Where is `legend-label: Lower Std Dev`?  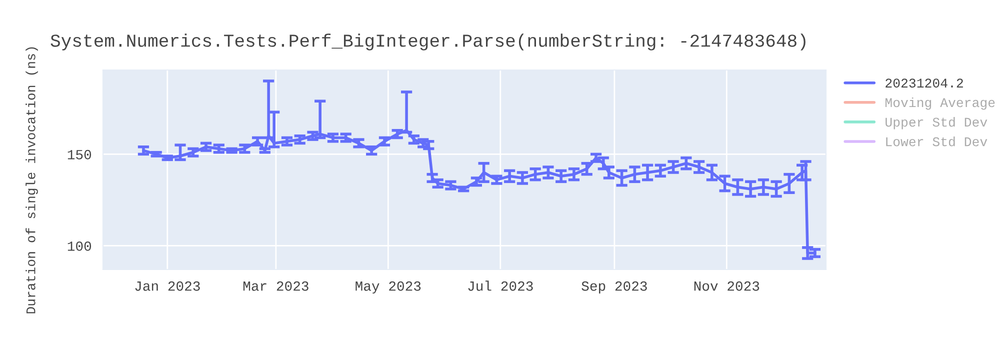
legend-label: Lower Std Dev is located at coordinates (937, 141).